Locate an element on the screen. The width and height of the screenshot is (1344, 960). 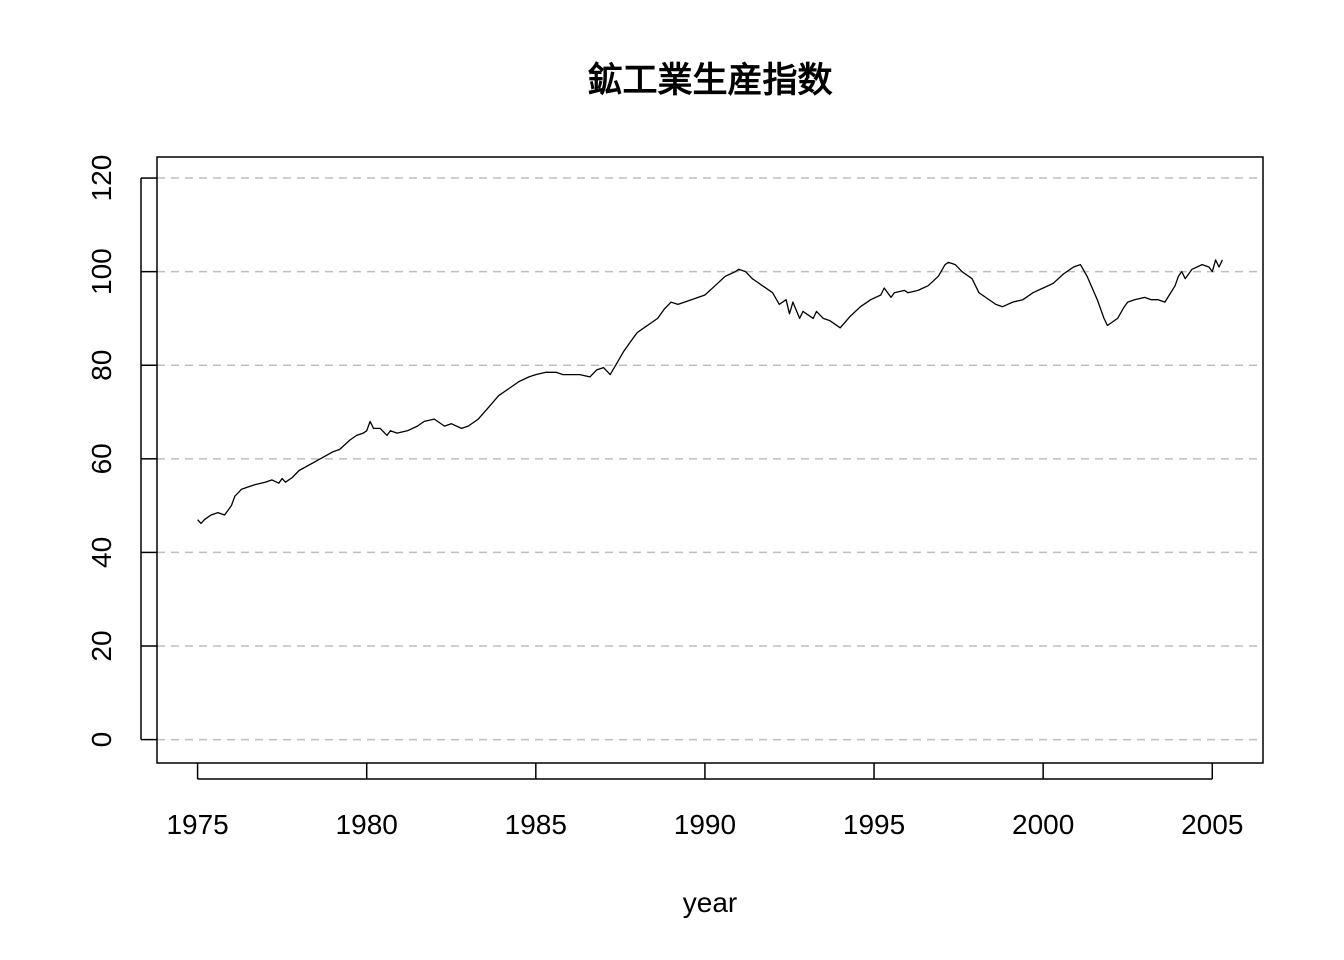
y-tick-label: 100 is located at coordinates (101, 271).